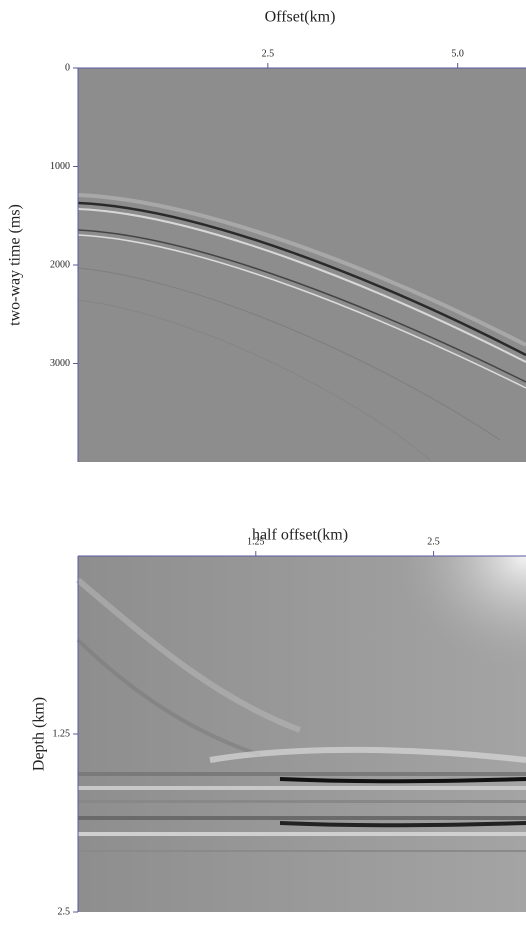  Describe the element at coordinates (67, 67) in the screenshot. I see `y-tick-label: 0` at that location.